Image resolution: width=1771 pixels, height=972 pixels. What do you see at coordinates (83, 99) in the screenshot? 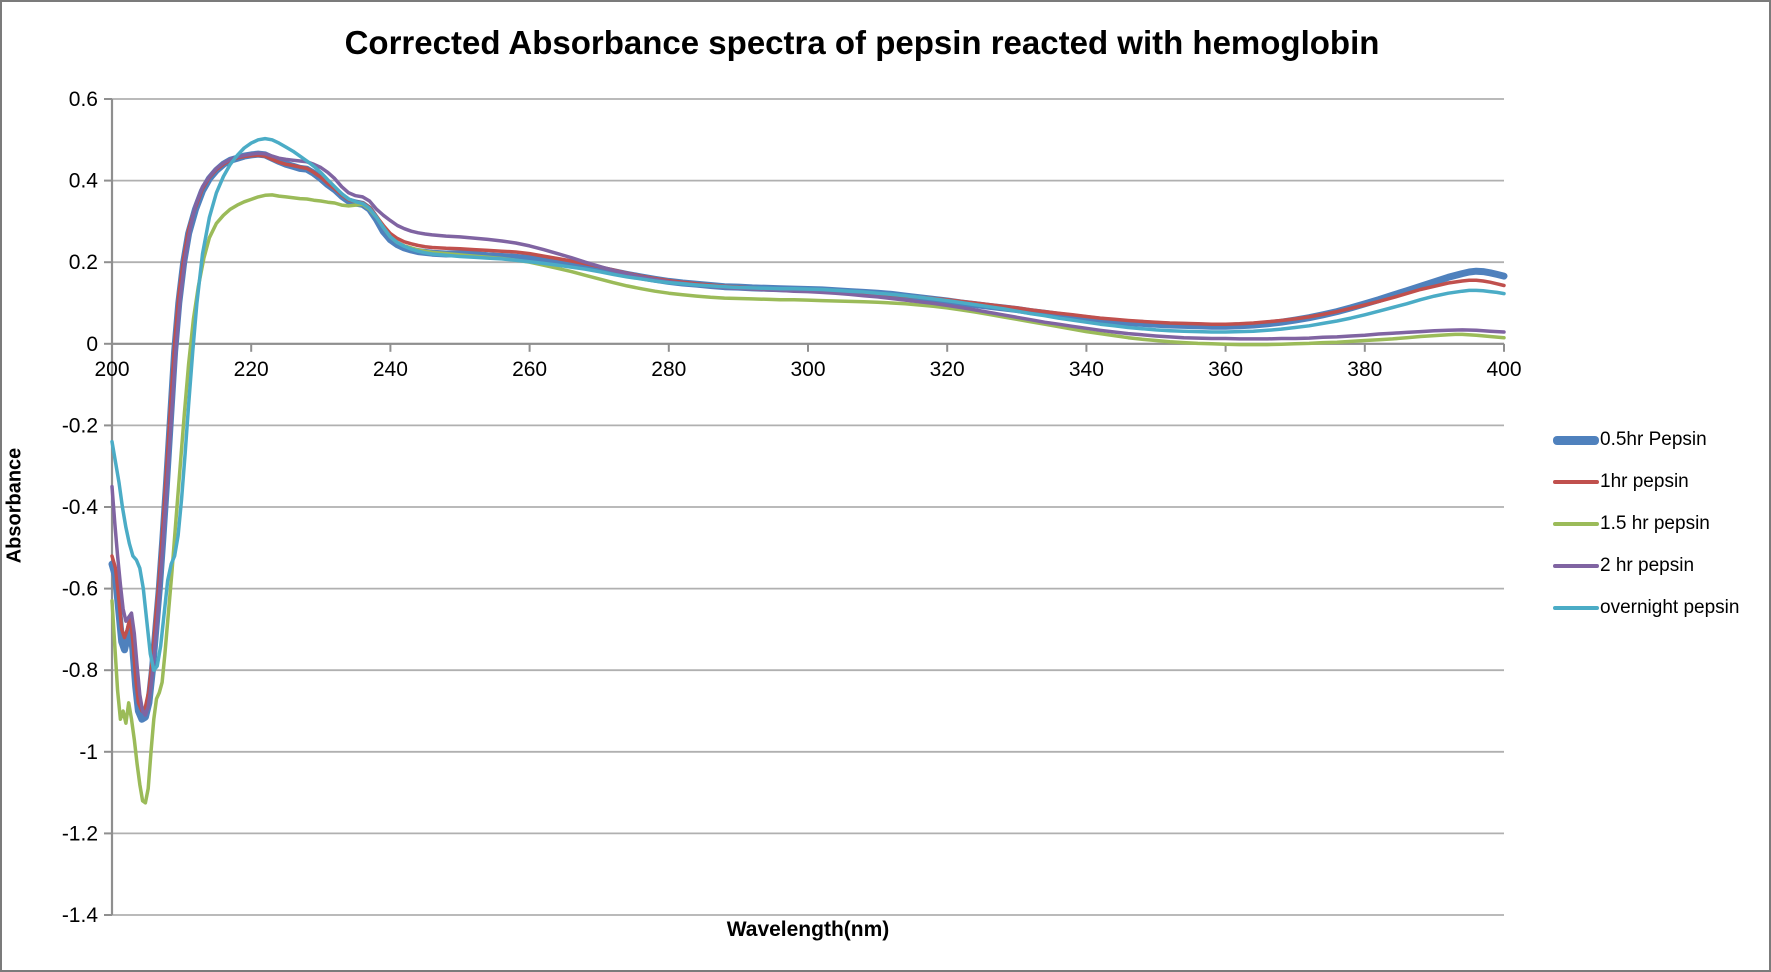
I see `y-tick-label: 0.6` at bounding box center [83, 99].